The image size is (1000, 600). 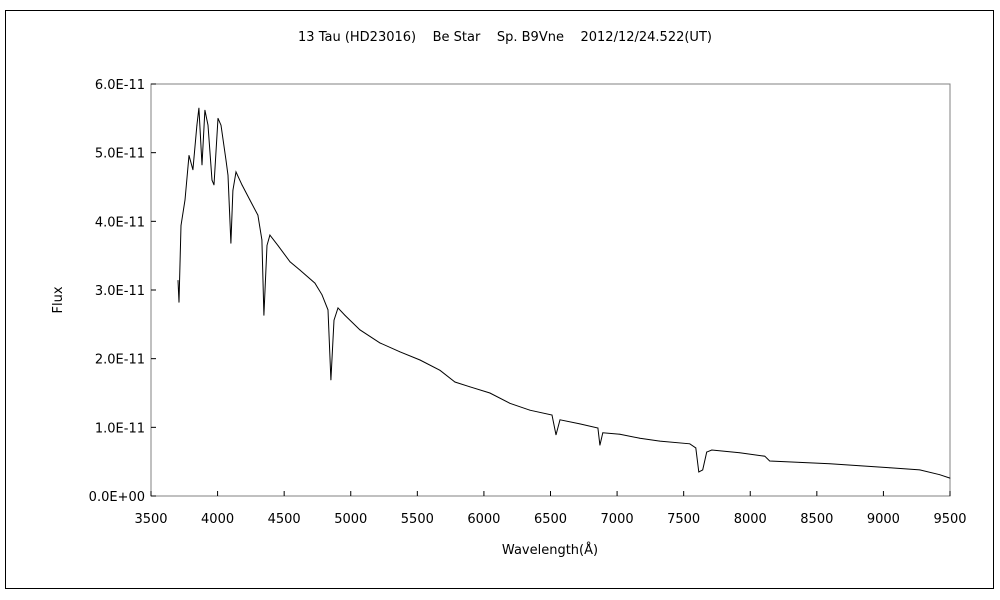 I want to click on y-tick-label: 0.0E+00, so click(x=117, y=497).